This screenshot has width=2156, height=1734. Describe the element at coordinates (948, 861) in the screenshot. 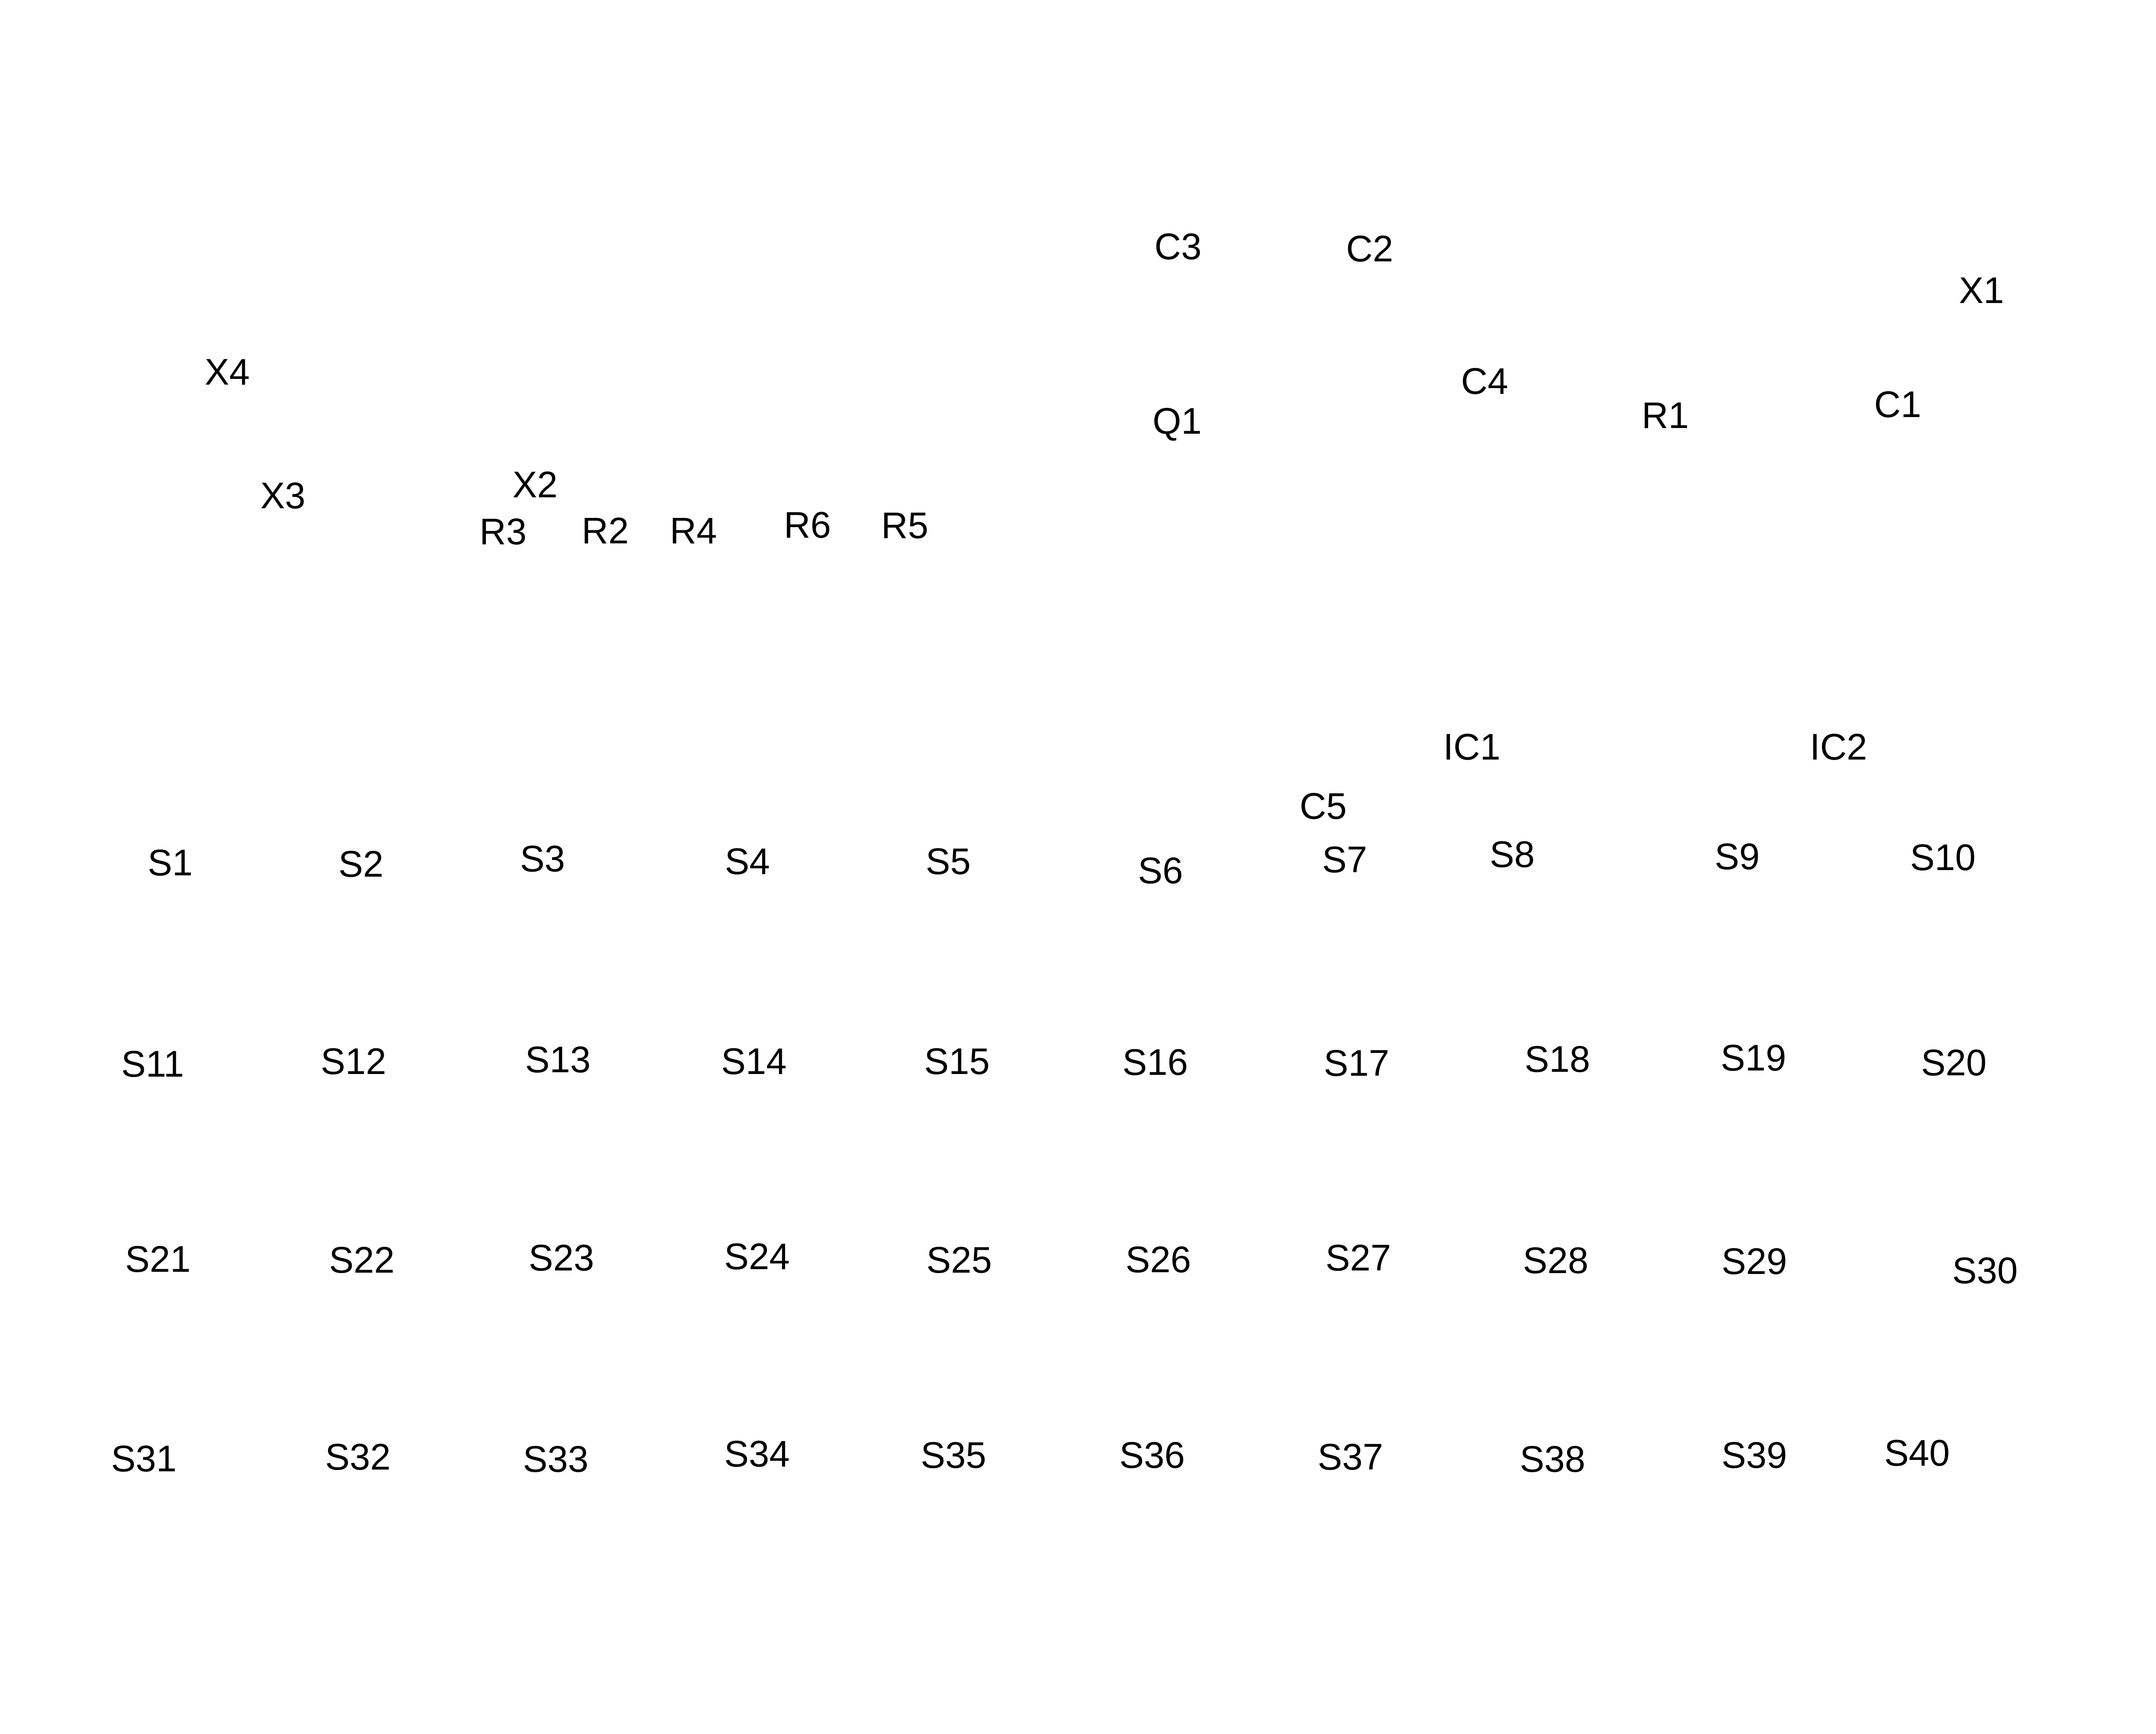

I see `label-s5: S5` at that location.